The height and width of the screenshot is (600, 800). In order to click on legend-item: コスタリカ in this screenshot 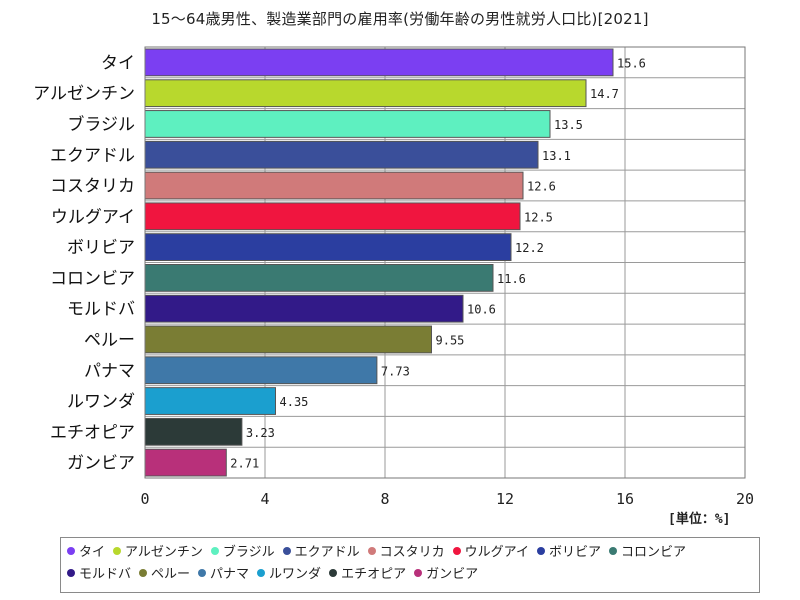, I will do `click(406, 553)`.